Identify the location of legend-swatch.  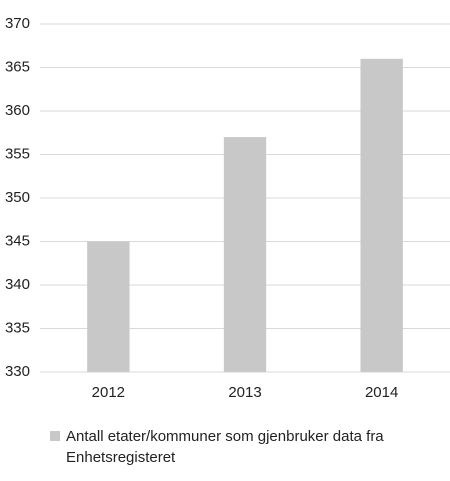
(55, 436).